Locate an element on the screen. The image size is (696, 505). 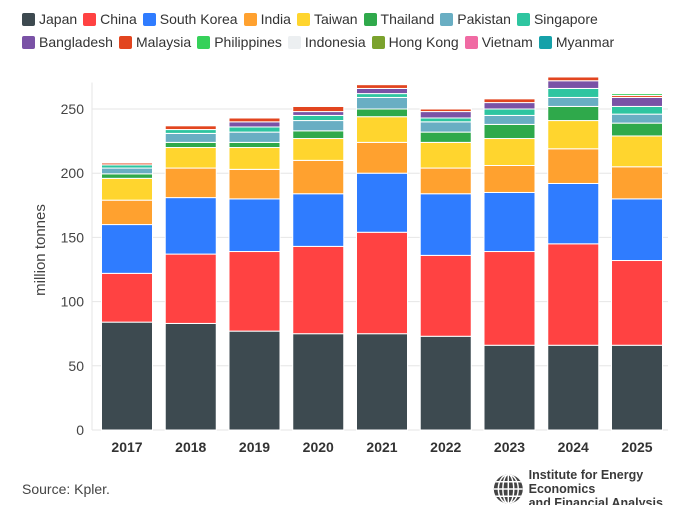
legend-item: Japan is located at coordinates (49, 19).